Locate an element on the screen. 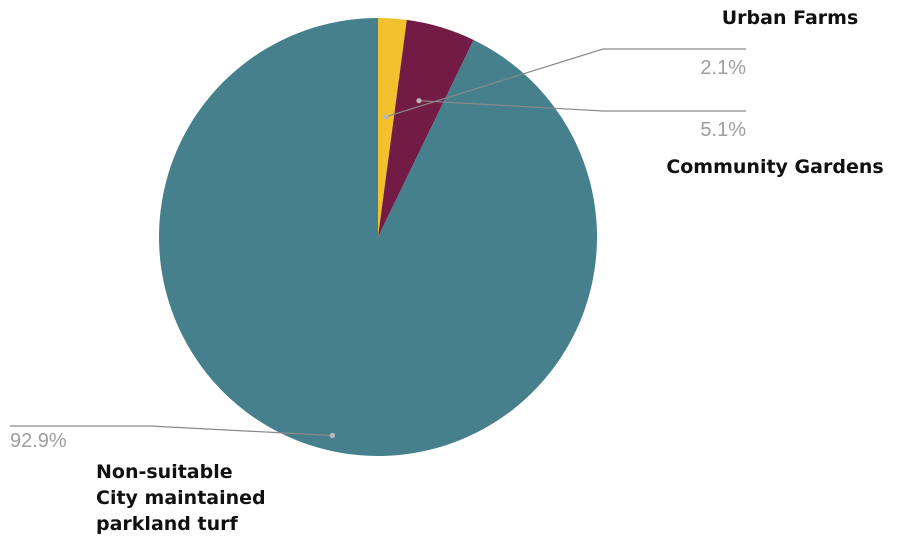 The width and height of the screenshot is (902, 546). leader-dot-urban-farms is located at coordinates (386, 117).